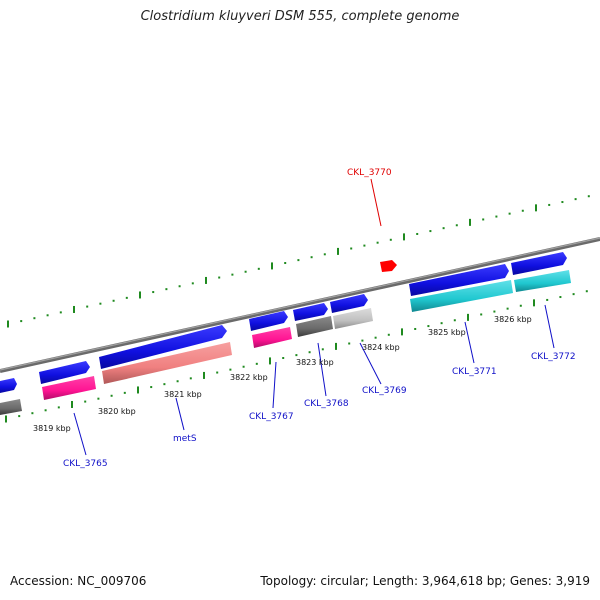 This screenshot has width=600, height=600. Describe the element at coordinates (78, 581) in the screenshot. I see `accession-text: Accession: NC_009706` at that location.